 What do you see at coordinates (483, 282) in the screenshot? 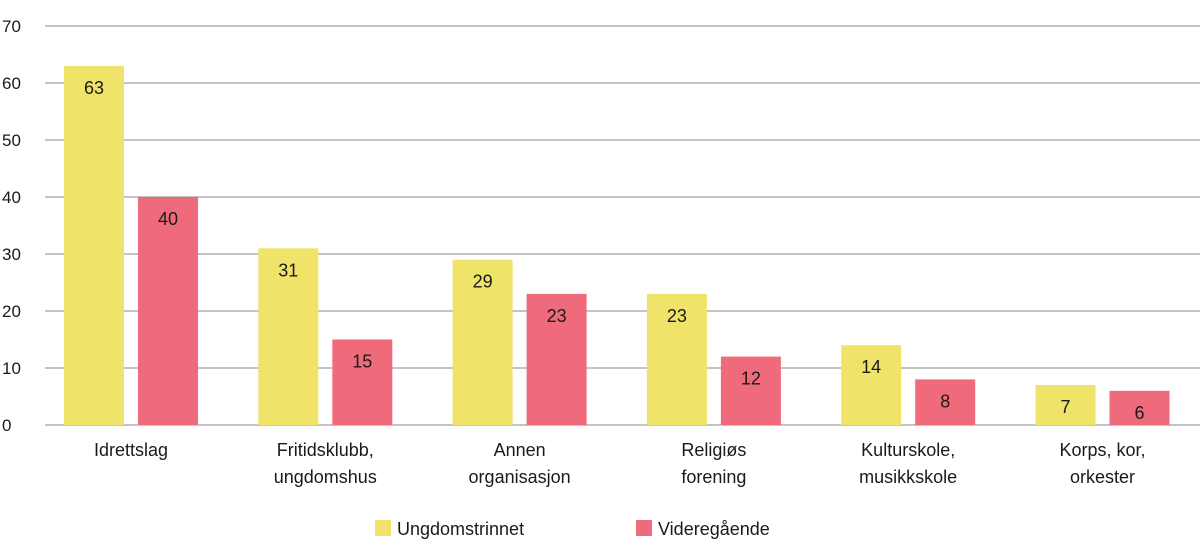
I see `data-label: 29` at bounding box center [483, 282].